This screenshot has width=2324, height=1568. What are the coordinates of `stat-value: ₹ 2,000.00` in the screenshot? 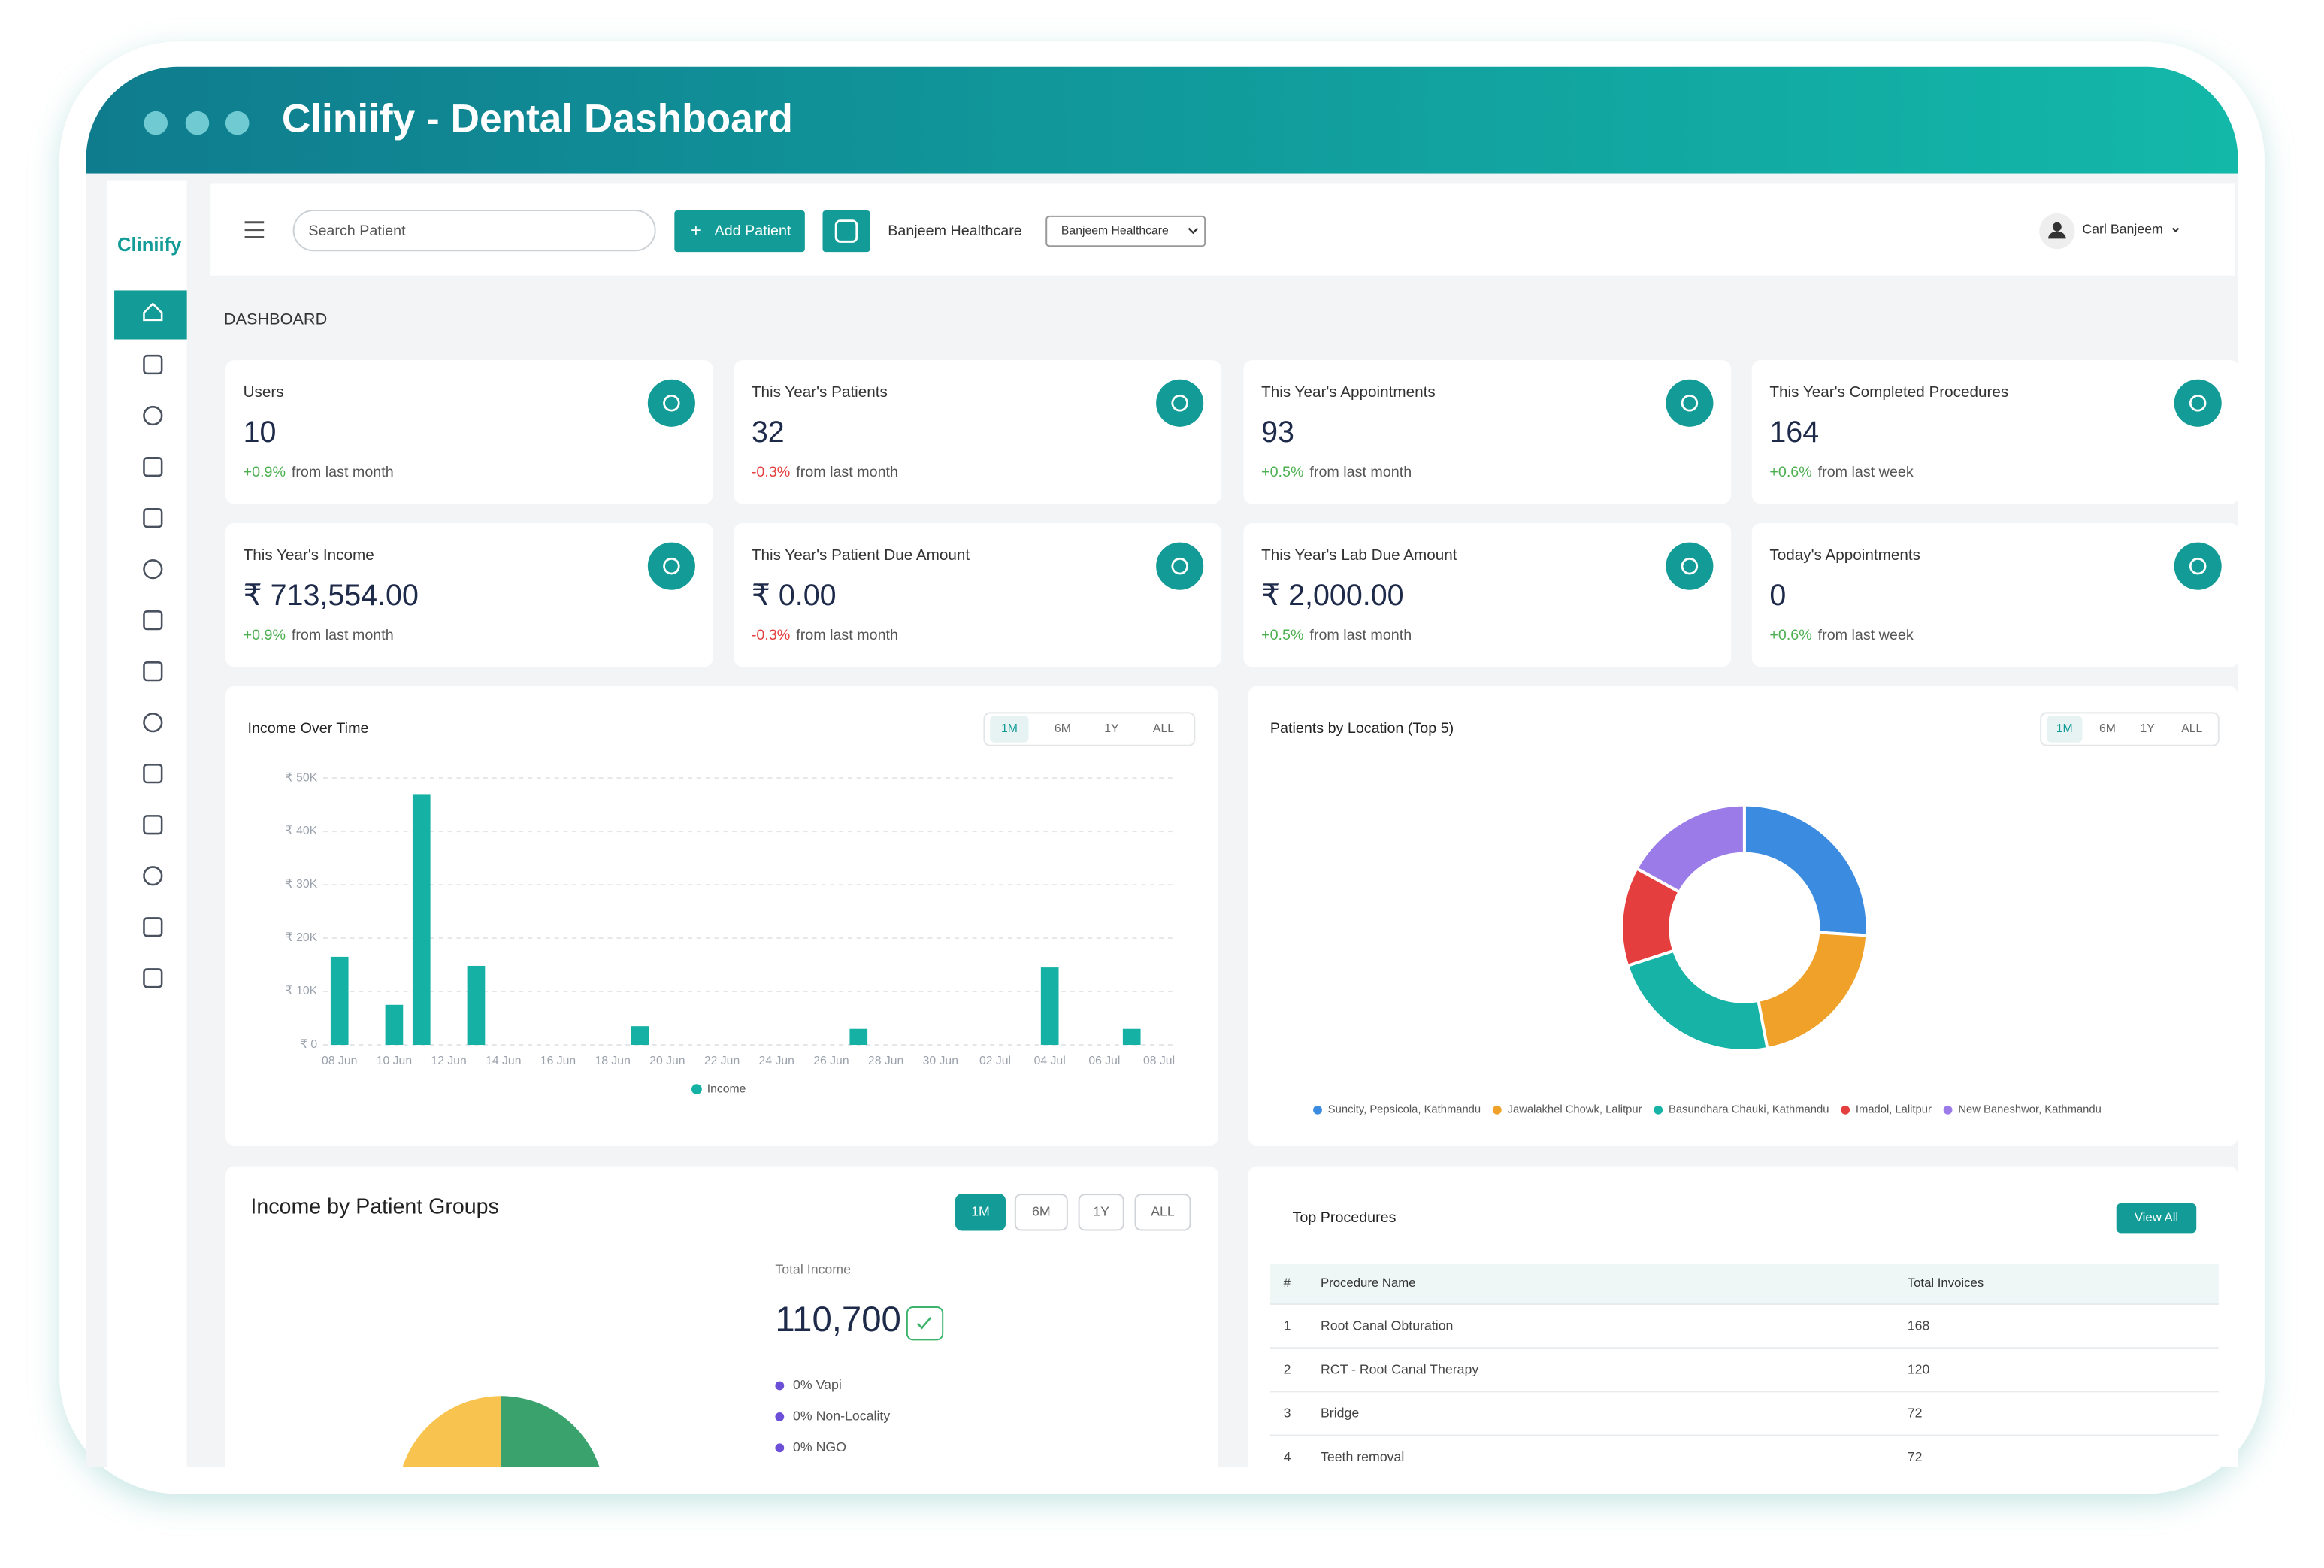 It's located at (1332, 595).